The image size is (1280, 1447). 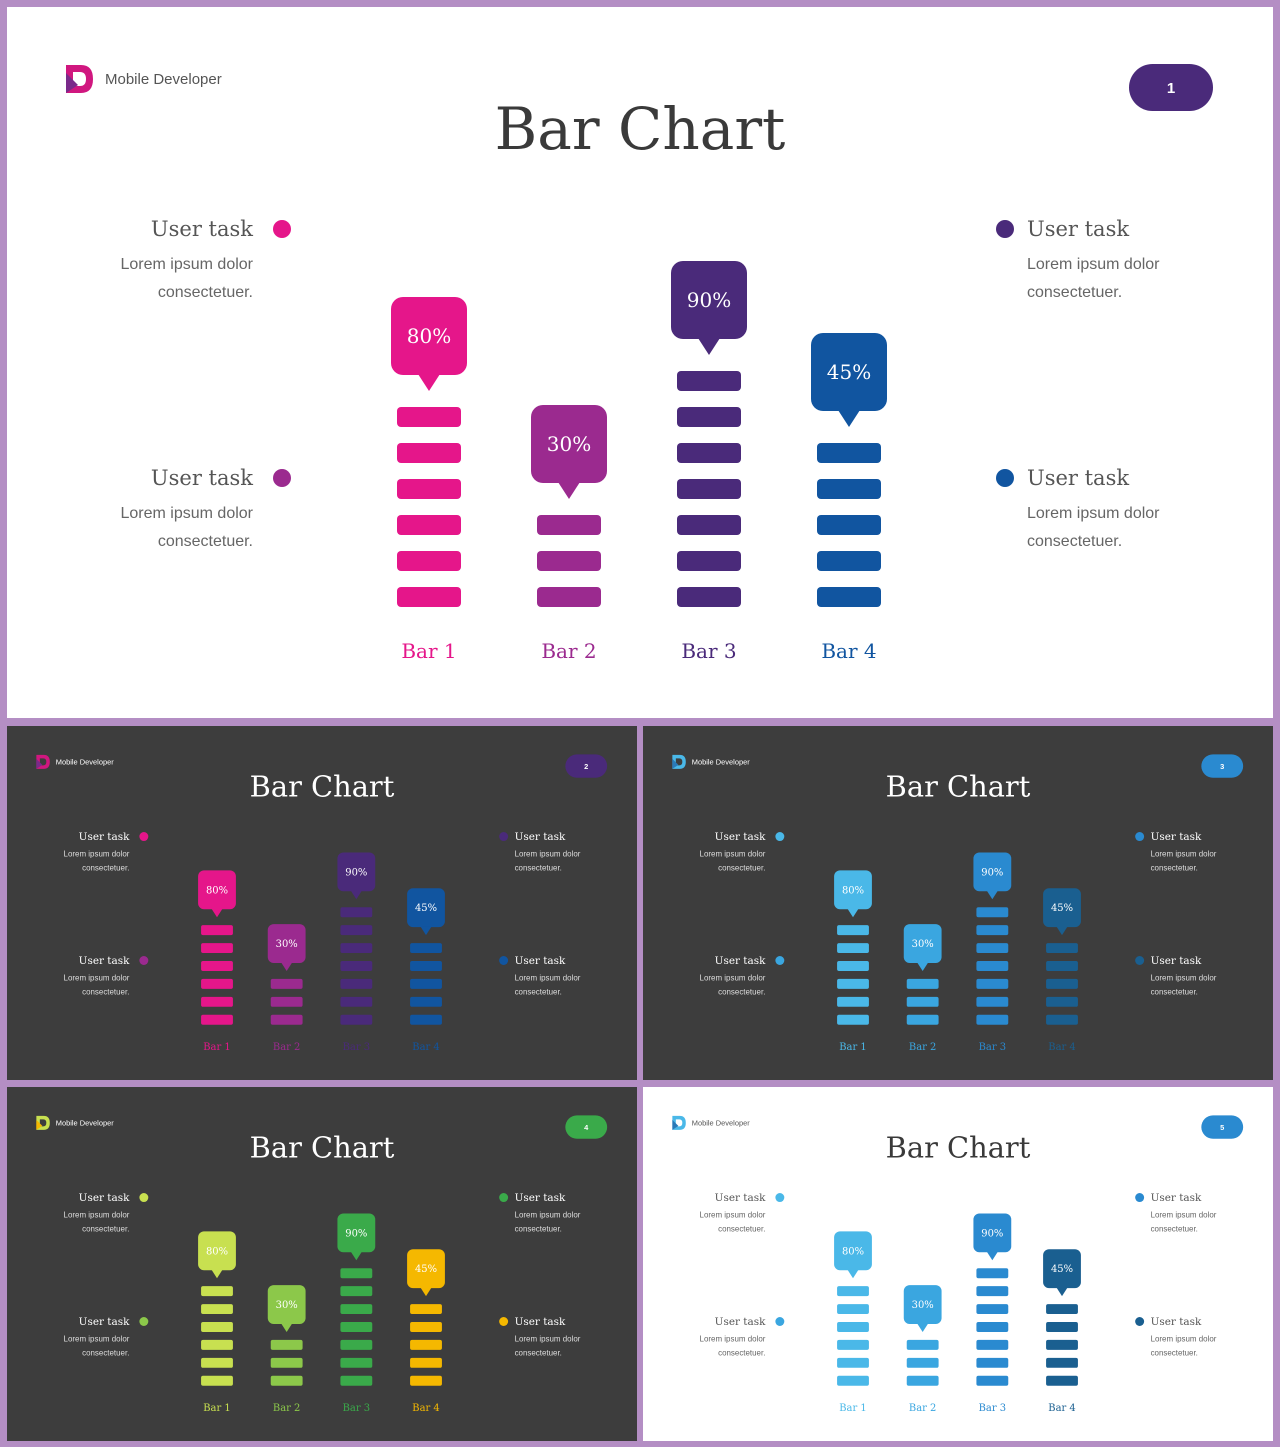 I want to click on page-number-badge: 1, so click(x=1171, y=87).